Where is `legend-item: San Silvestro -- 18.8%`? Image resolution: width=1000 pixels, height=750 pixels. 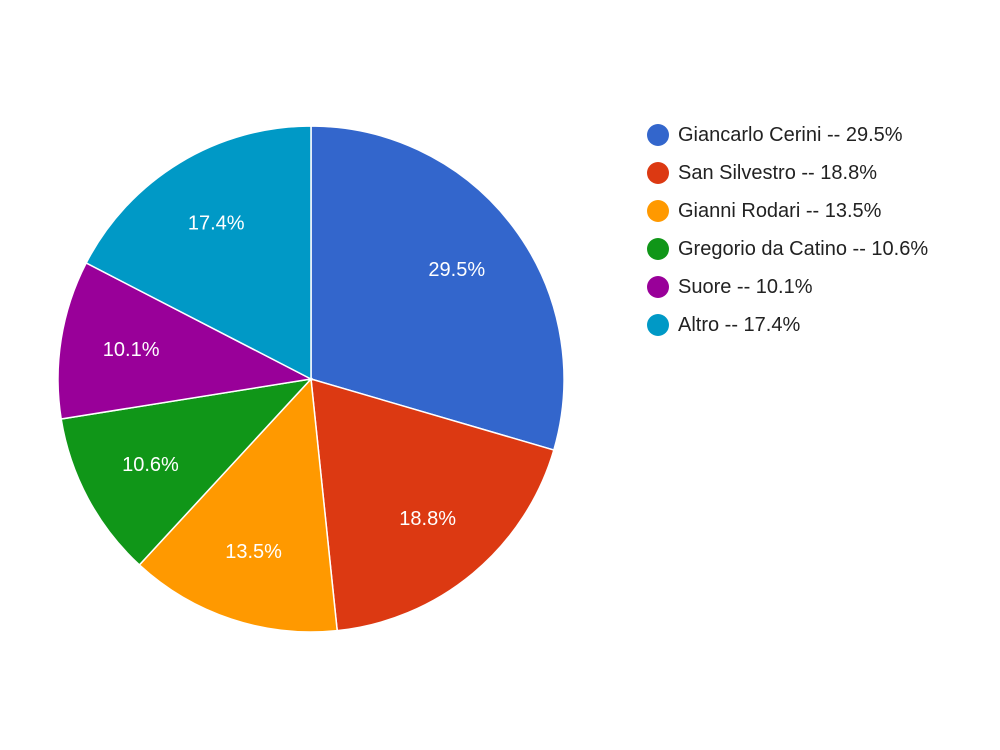 legend-item: San Silvestro -- 18.8% is located at coordinates (762, 173).